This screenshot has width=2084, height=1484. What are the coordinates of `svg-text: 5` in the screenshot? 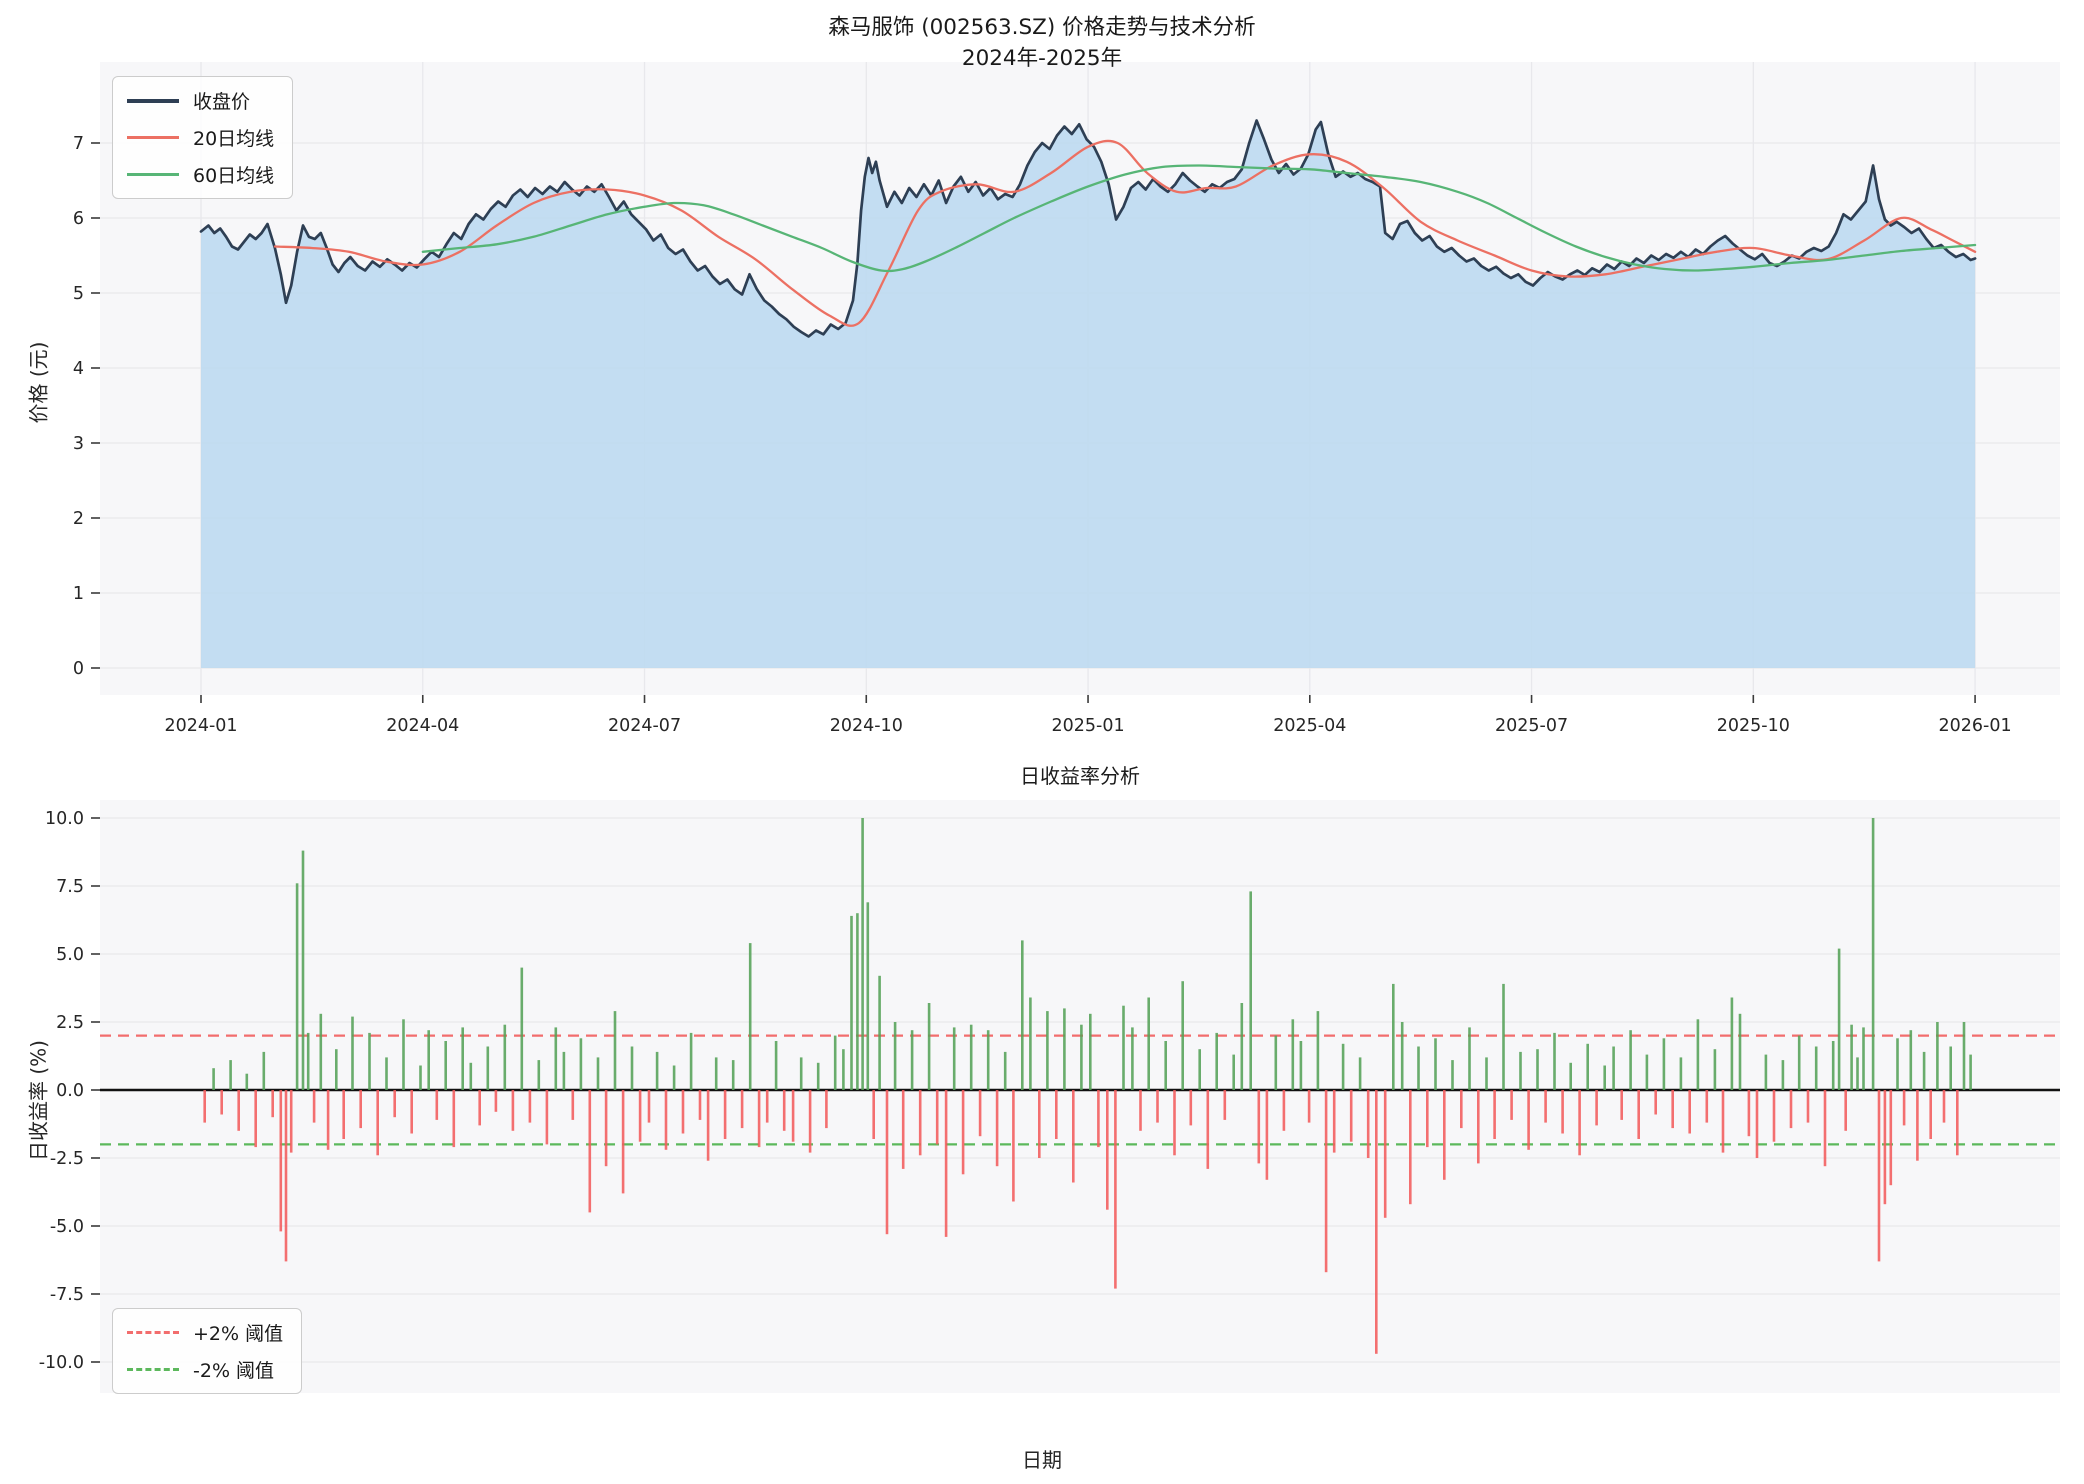 It's located at (78, 294).